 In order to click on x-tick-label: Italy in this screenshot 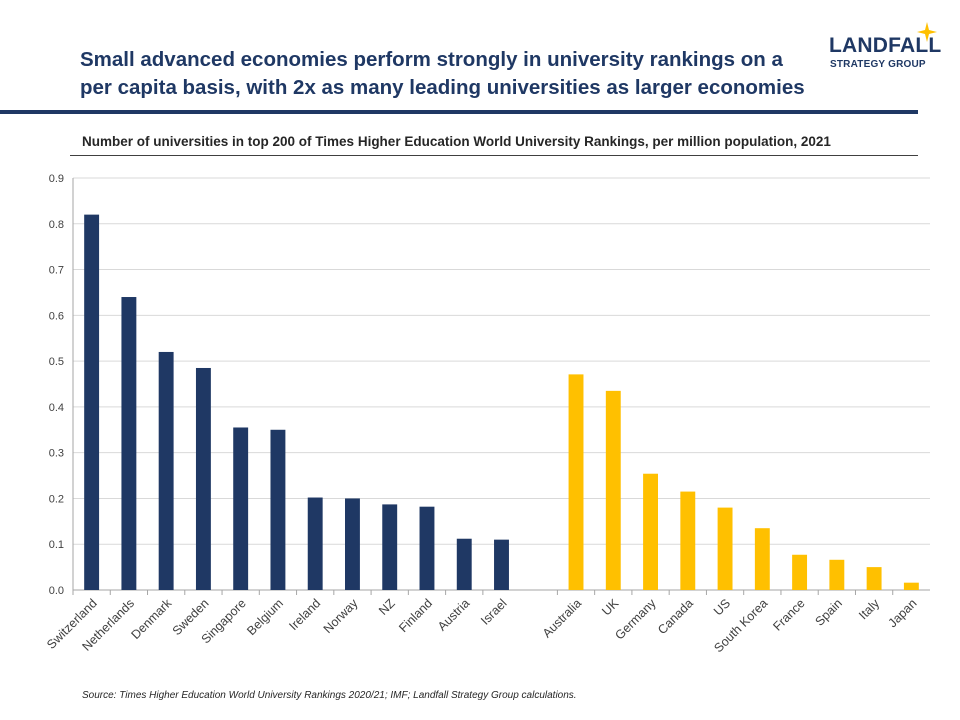, I will do `click(869, 609)`.